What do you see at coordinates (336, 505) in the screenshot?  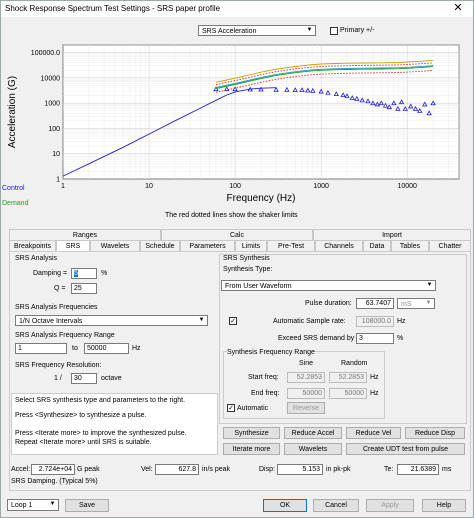 I see `cancel-button: Cancel` at bounding box center [336, 505].